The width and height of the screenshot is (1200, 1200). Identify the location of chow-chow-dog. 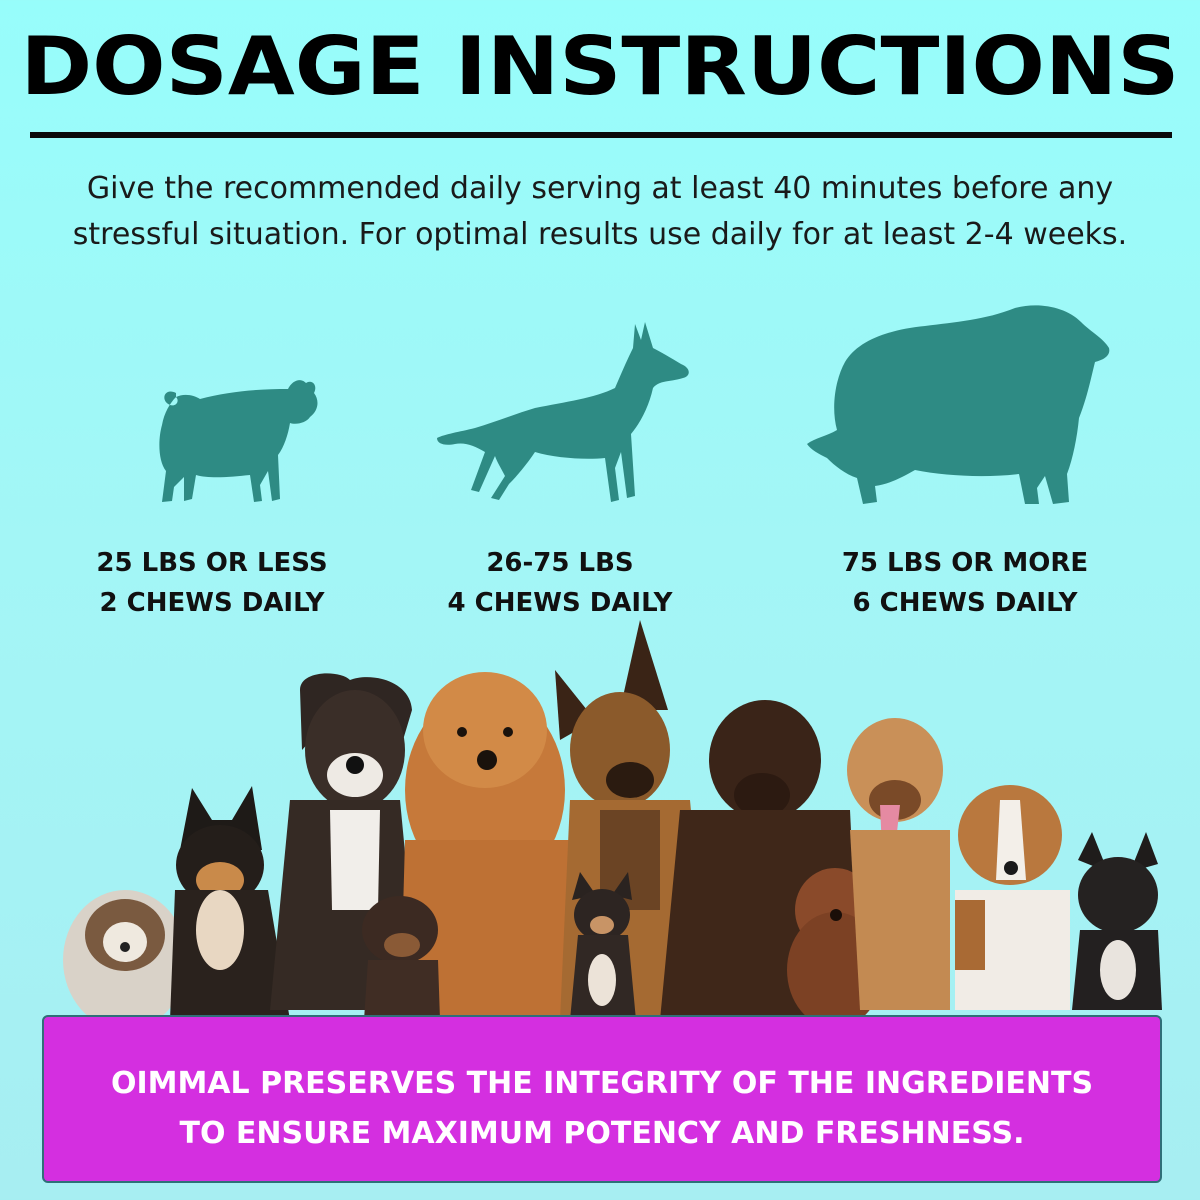
(490, 846).